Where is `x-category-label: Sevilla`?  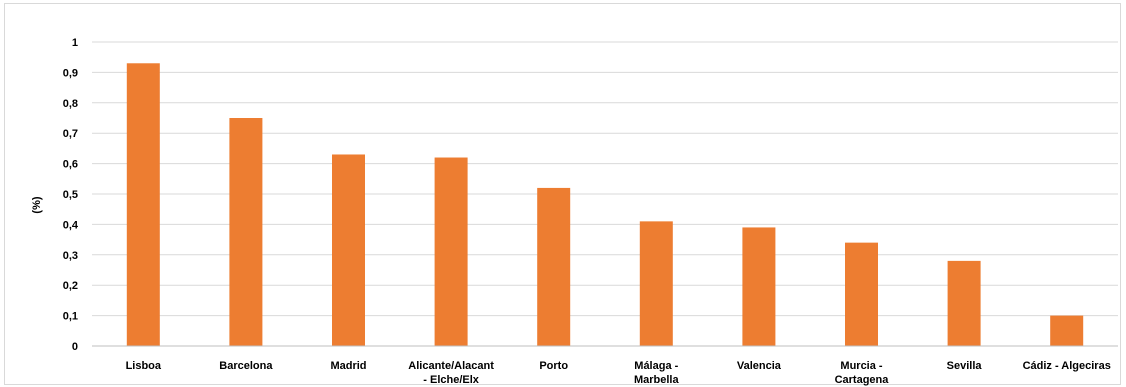 x-category-label: Sevilla is located at coordinates (965, 366).